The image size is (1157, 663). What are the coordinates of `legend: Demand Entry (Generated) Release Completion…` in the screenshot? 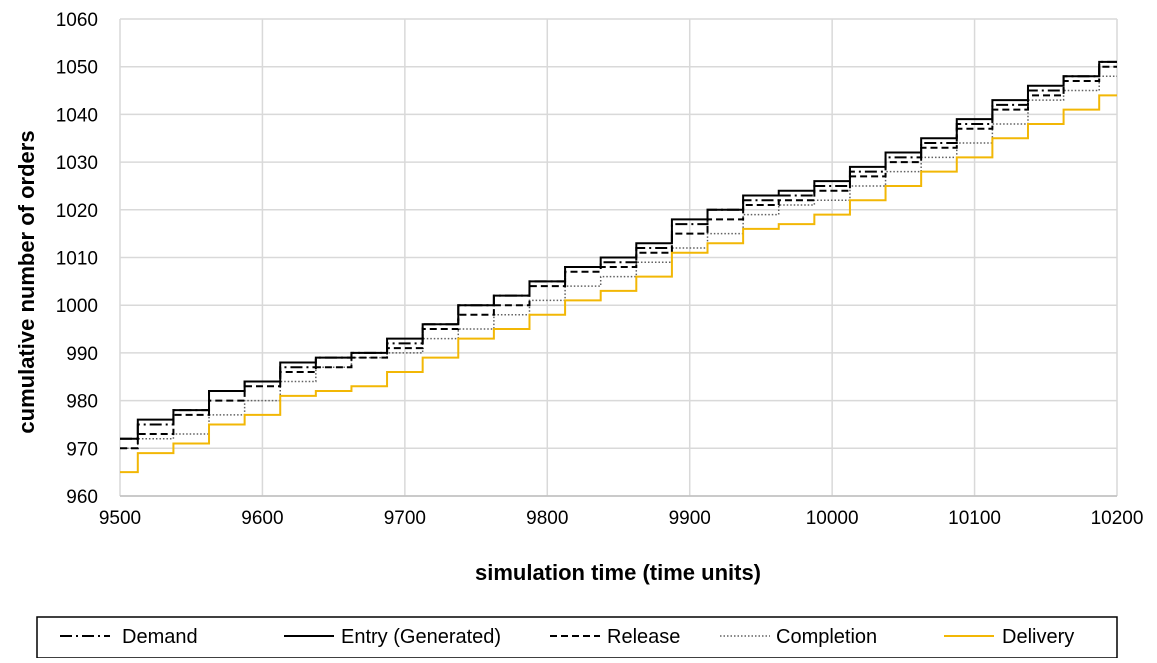 It's located at (577, 637).